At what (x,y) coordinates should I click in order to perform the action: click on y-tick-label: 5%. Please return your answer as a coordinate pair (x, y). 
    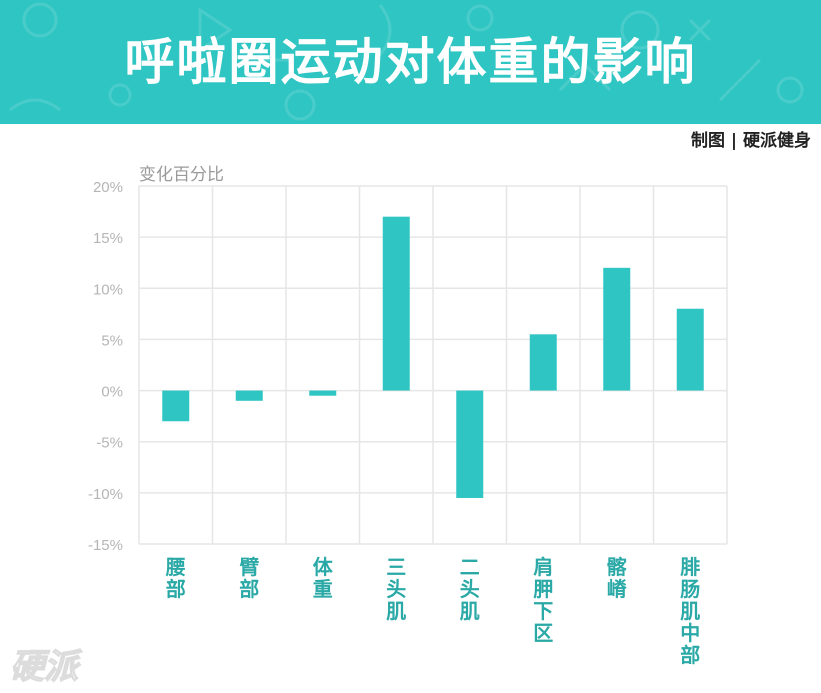
    Looking at the image, I should click on (112, 340).